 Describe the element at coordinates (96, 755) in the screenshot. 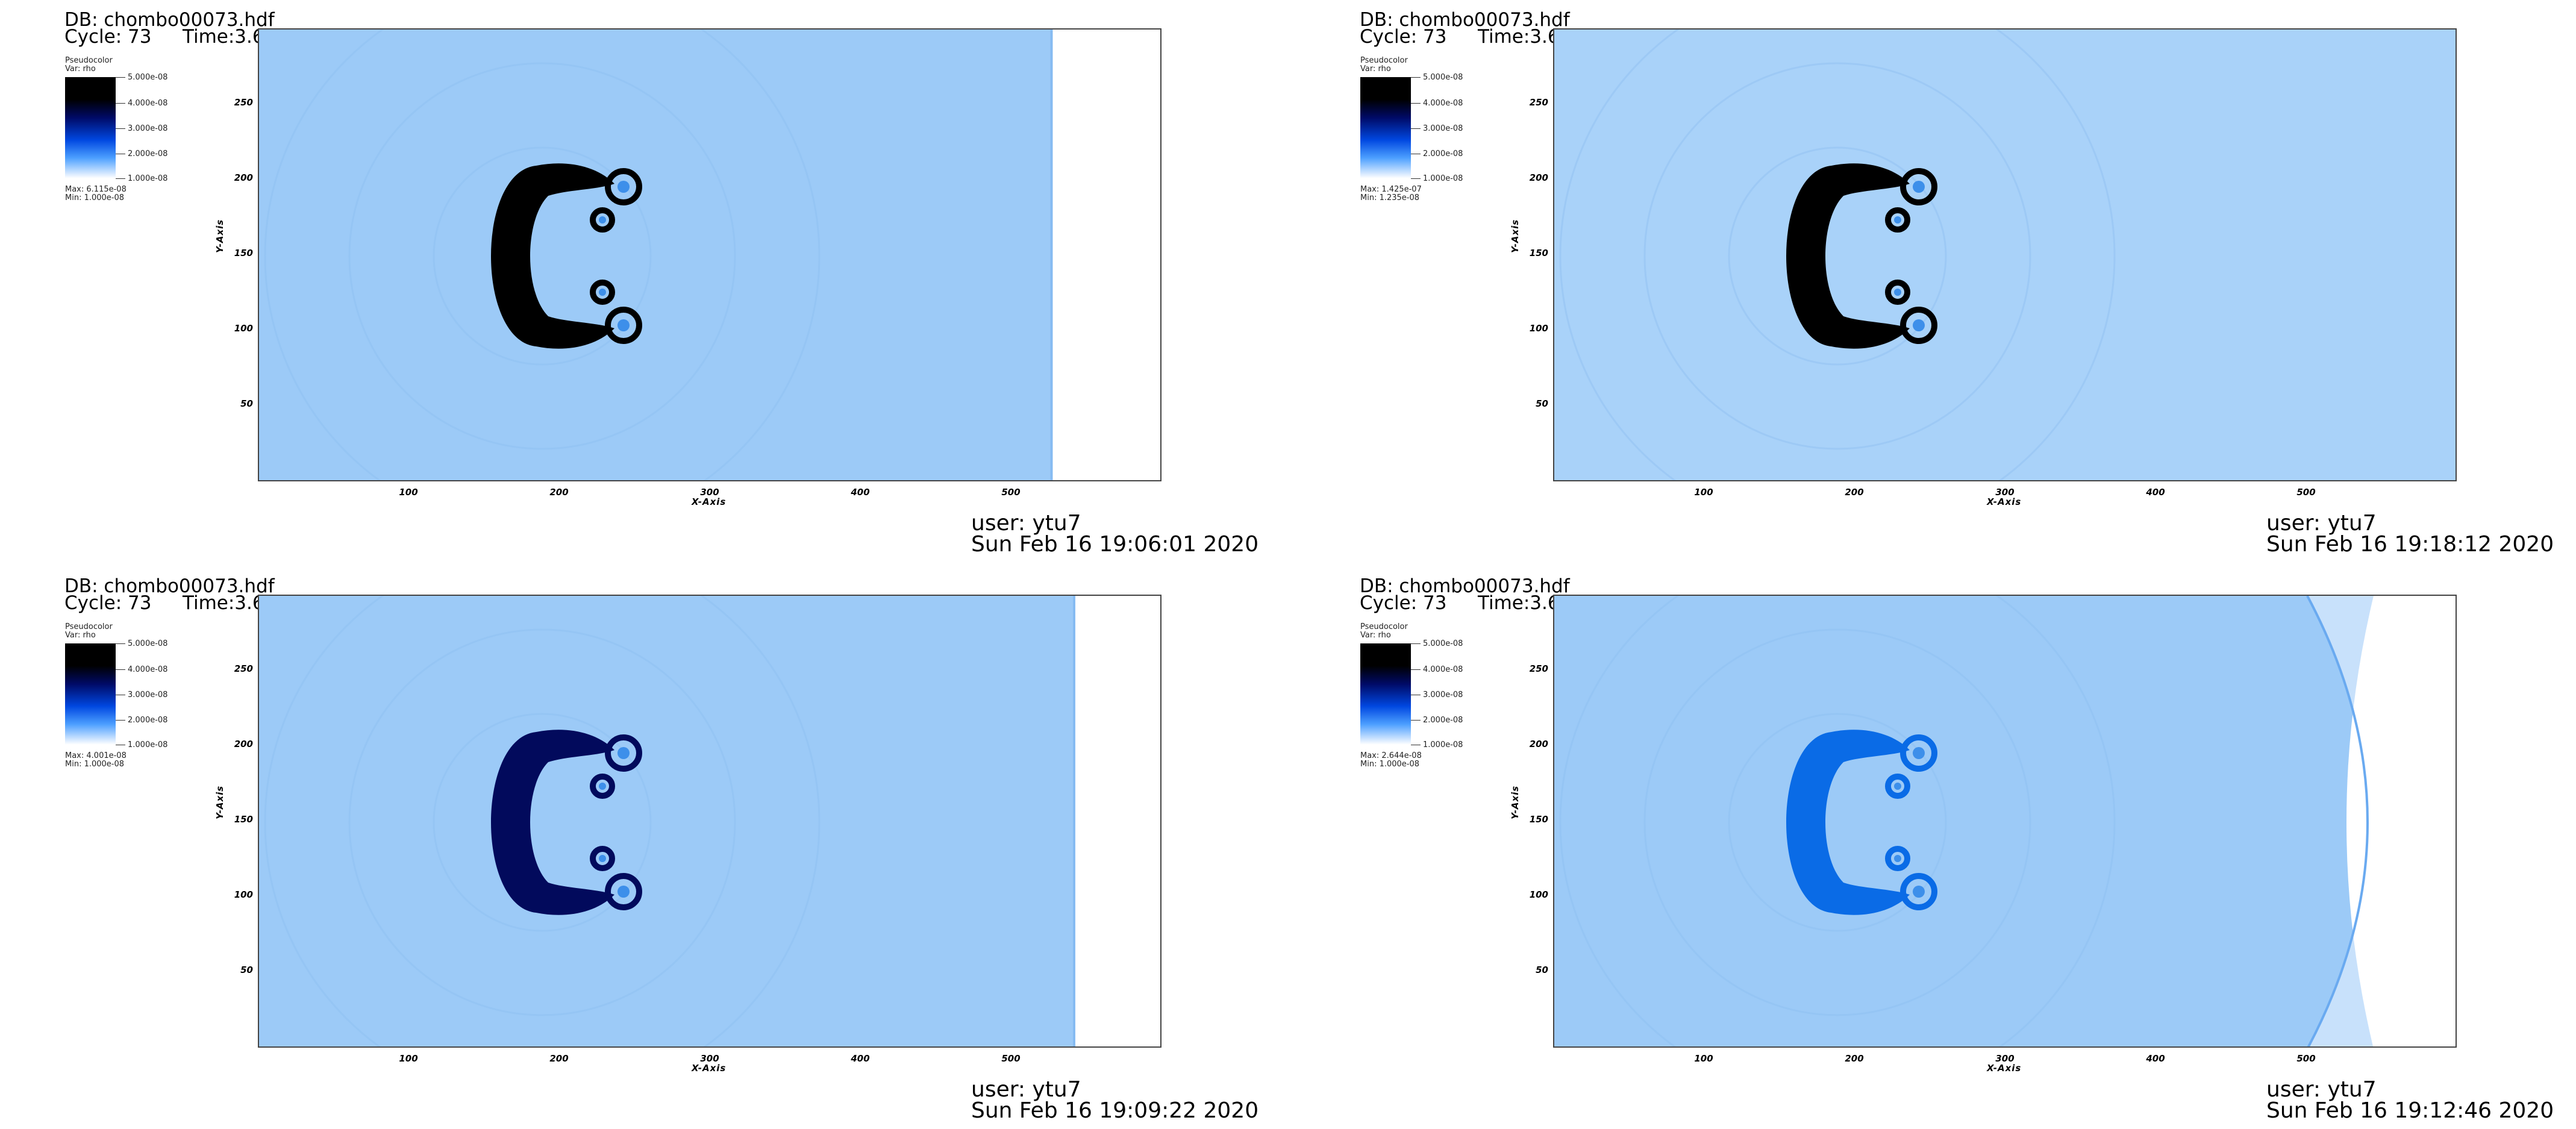

I see `legend-max: Max: 4.001e-08` at that location.